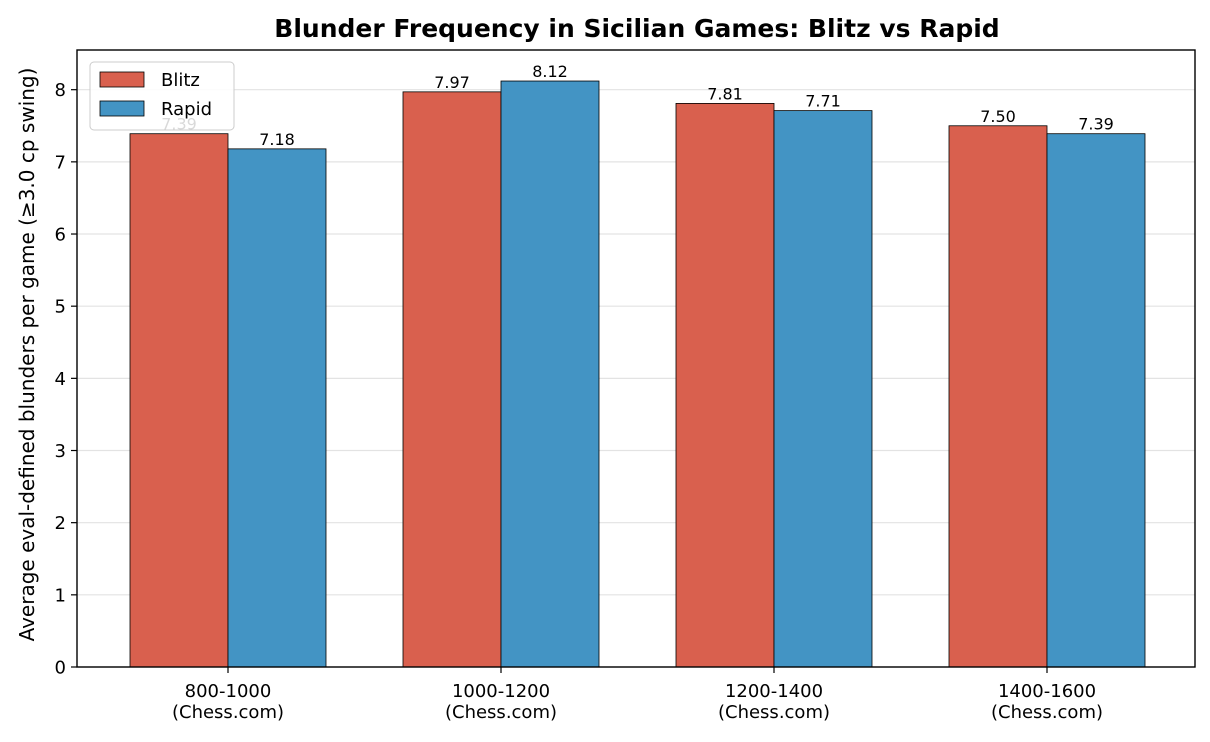 Image resolution: width=1210 pixels, height=742 pixels. I want to click on bar-value-label: 8.12, so click(550, 71).